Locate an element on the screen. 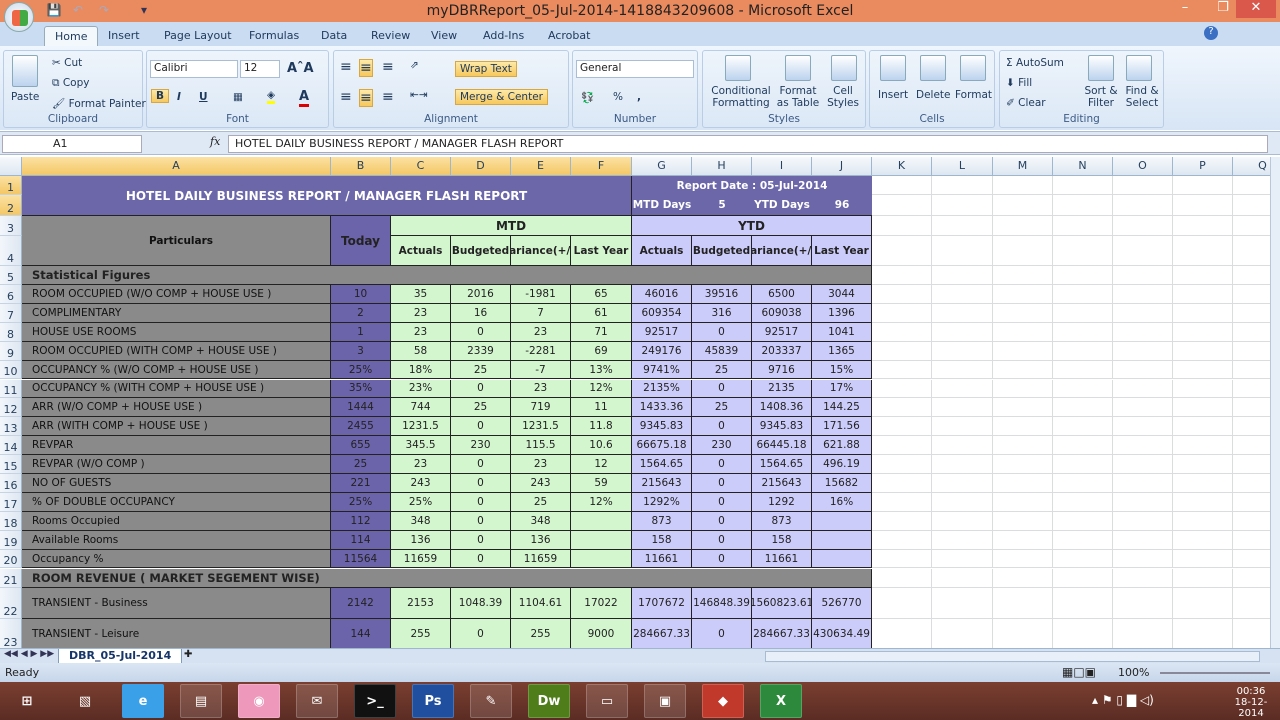 This screenshot has width=1280, height=720. data-cell: -2281 is located at coordinates (541, 351).